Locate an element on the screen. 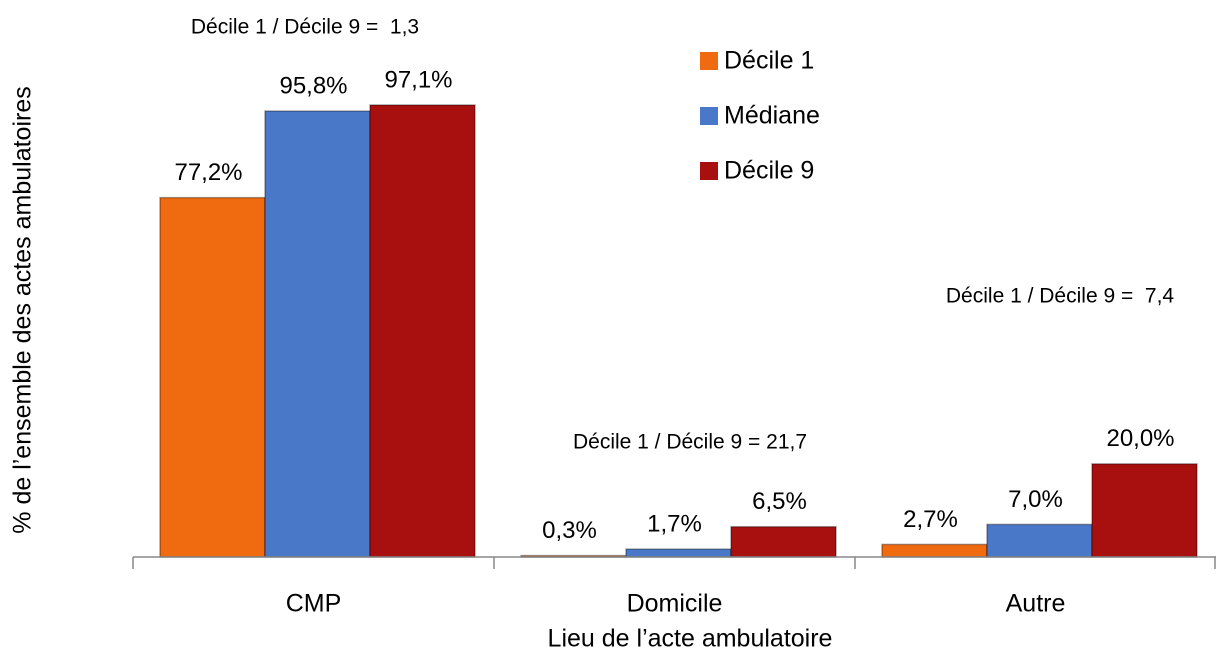 The width and height of the screenshot is (1216, 656). x-axis-title: Lieu de l’acte ambulatoire is located at coordinates (690, 639).